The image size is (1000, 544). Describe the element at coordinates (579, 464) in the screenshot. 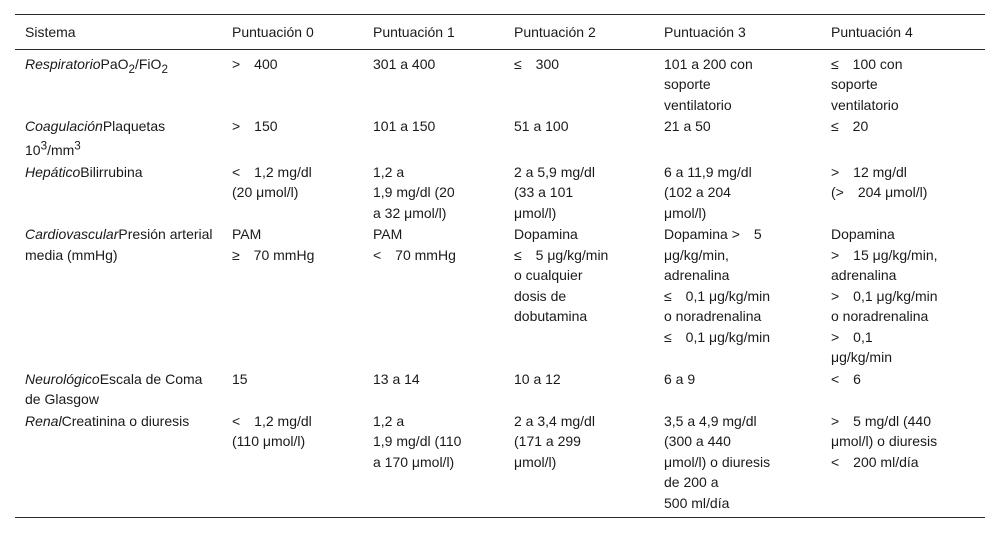

I see `score-2-cell: 2 a 3,4 mg/dl (171 a 299 μmol/l)` at that location.